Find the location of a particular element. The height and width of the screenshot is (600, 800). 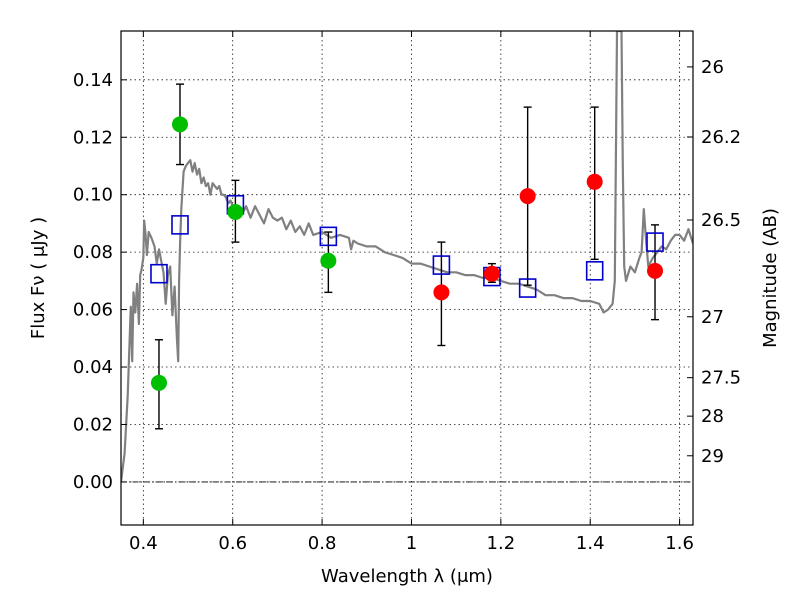

y-tick-label: 0.08 is located at coordinates (93, 252).